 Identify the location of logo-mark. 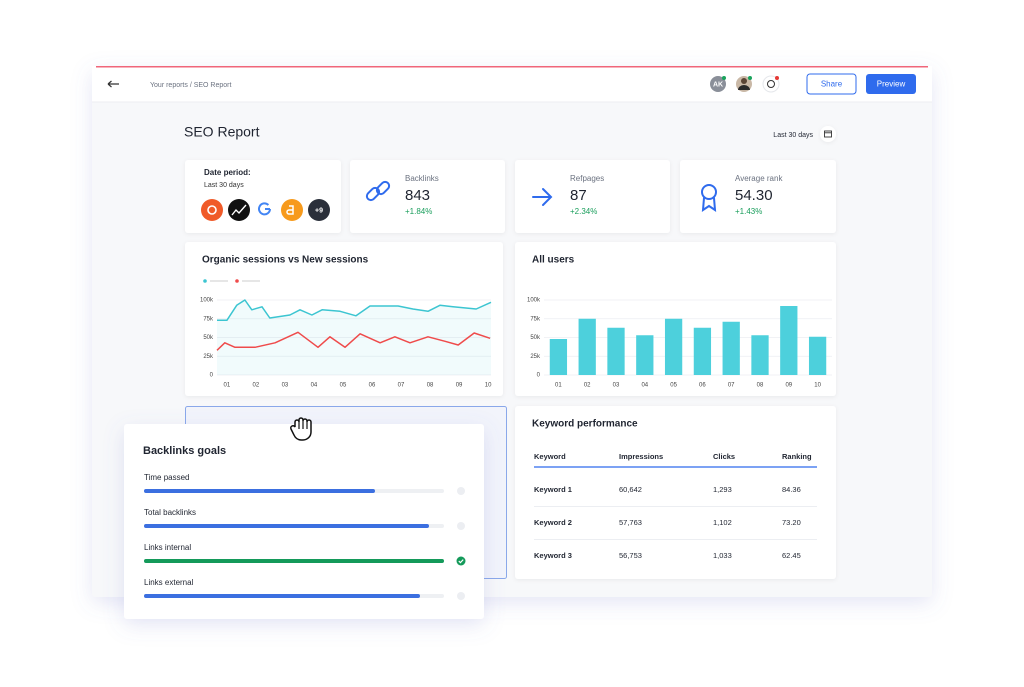
(212, 210).